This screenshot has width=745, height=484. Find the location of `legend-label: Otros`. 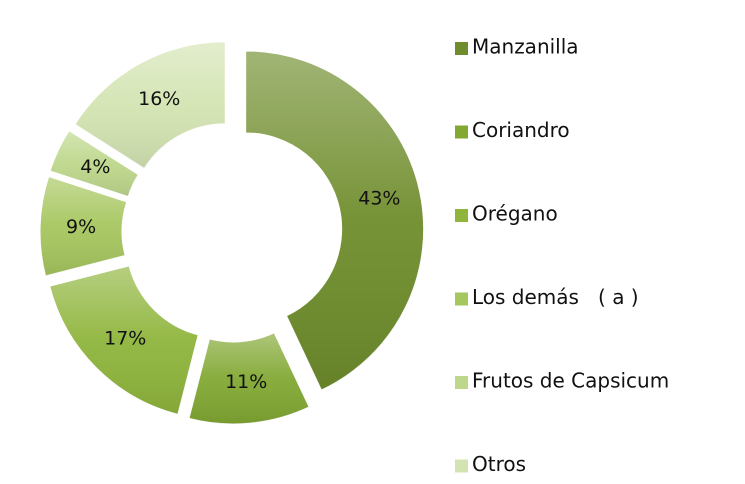

legend-label: Otros is located at coordinates (499, 464).